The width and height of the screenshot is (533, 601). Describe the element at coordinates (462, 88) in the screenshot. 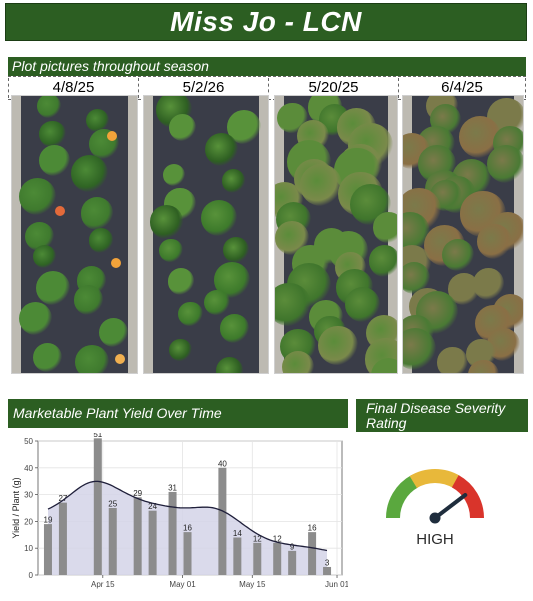

I see `photo-date-label: 6/4/25` at that location.